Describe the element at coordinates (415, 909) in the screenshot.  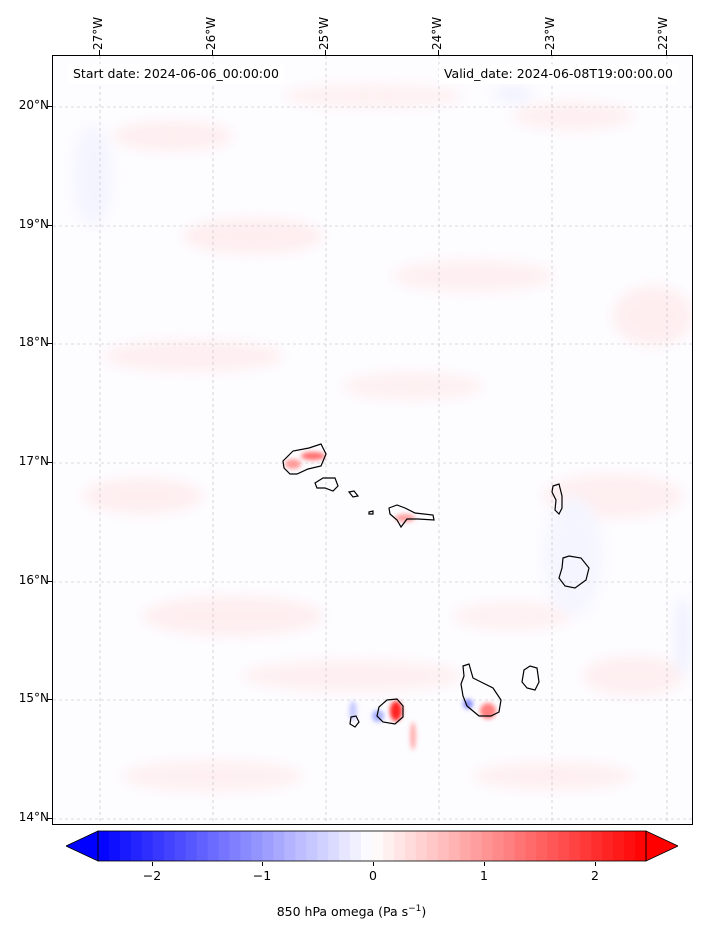
I see `colorbar-title-exponent: −1` at that location.